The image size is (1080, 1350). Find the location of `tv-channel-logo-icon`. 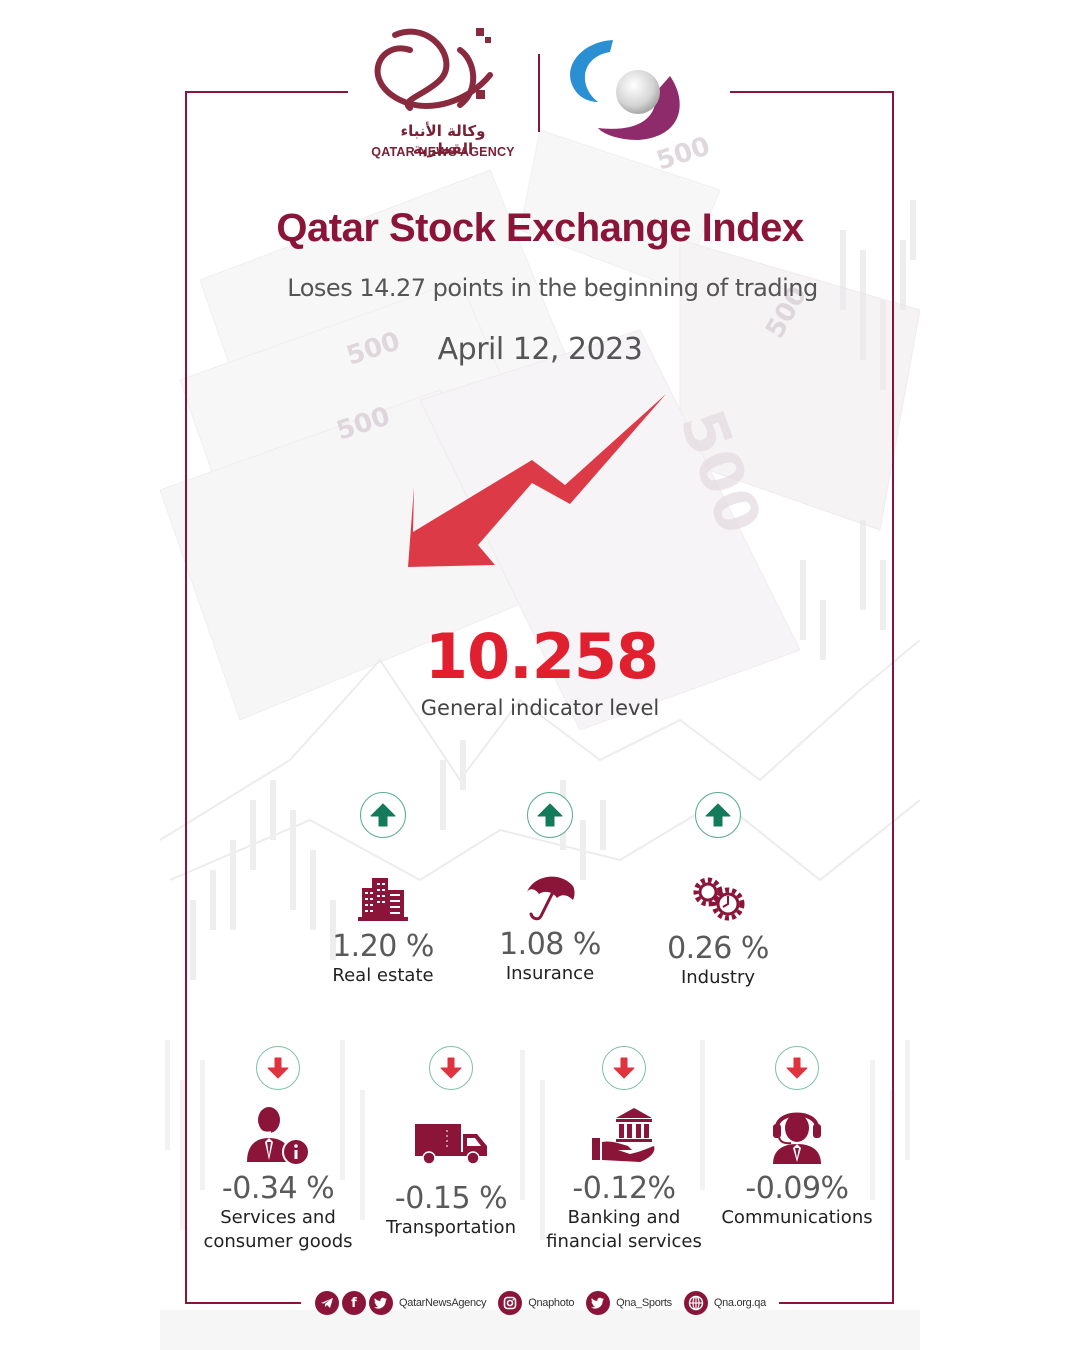

tv-channel-logo-icon is located at coordinates (625, 90).